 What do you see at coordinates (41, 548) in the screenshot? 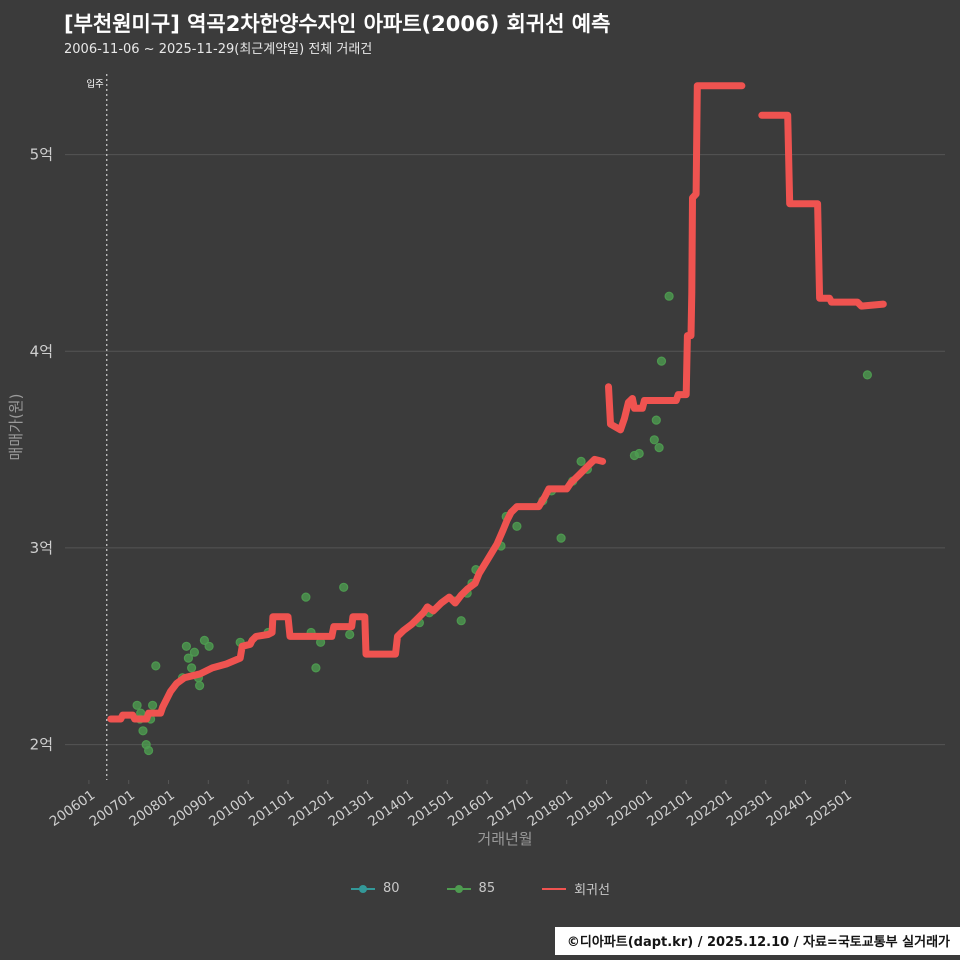
I see `svg-text: 3억` at bounding box center [41, 548].